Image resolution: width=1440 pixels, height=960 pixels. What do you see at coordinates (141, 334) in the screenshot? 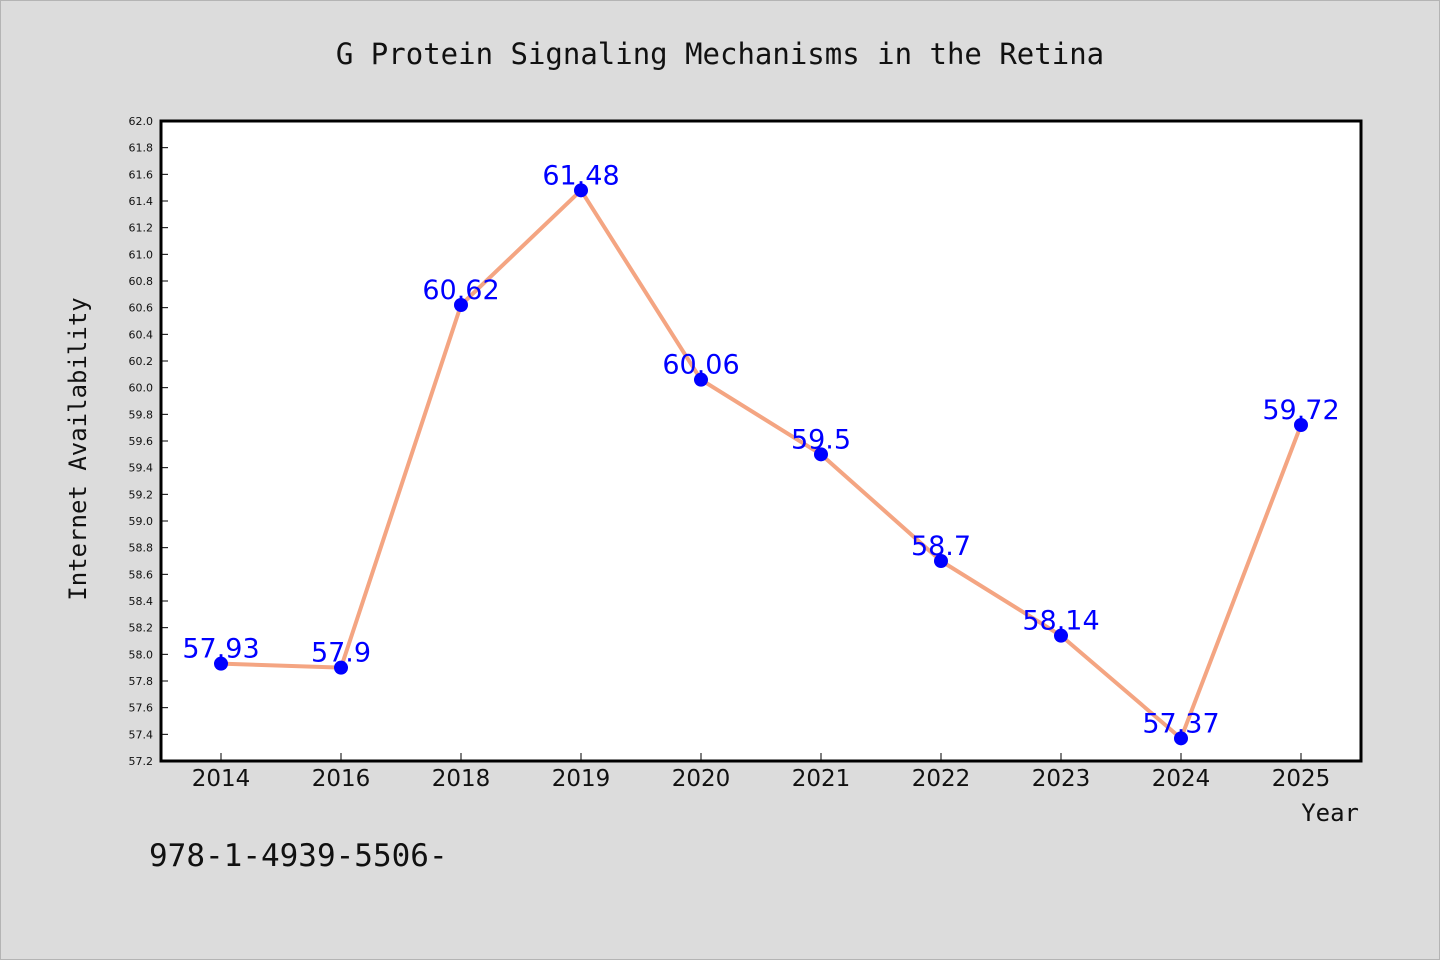
I see `y-tick-label: 60.4` at bounding box center [141, 334].